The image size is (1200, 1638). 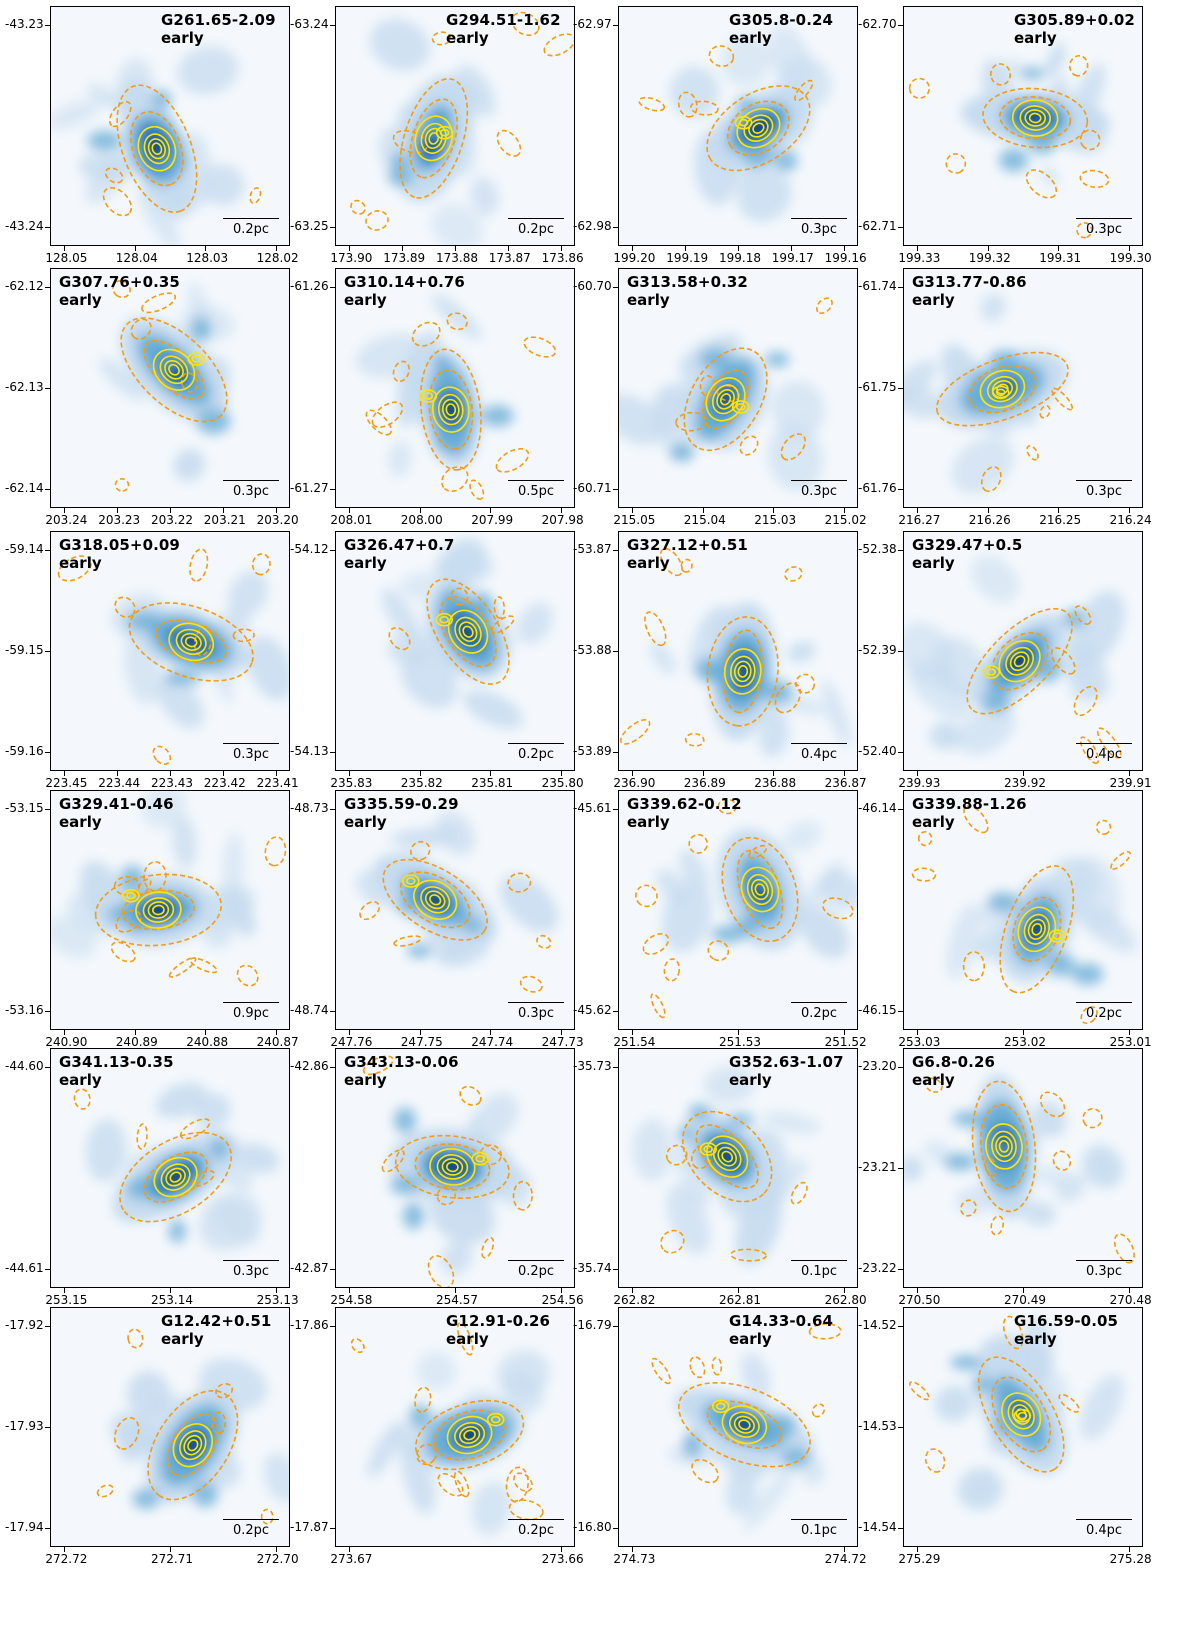 I want to click on y-tick-label: -52.40, so click(x=877, y=750).